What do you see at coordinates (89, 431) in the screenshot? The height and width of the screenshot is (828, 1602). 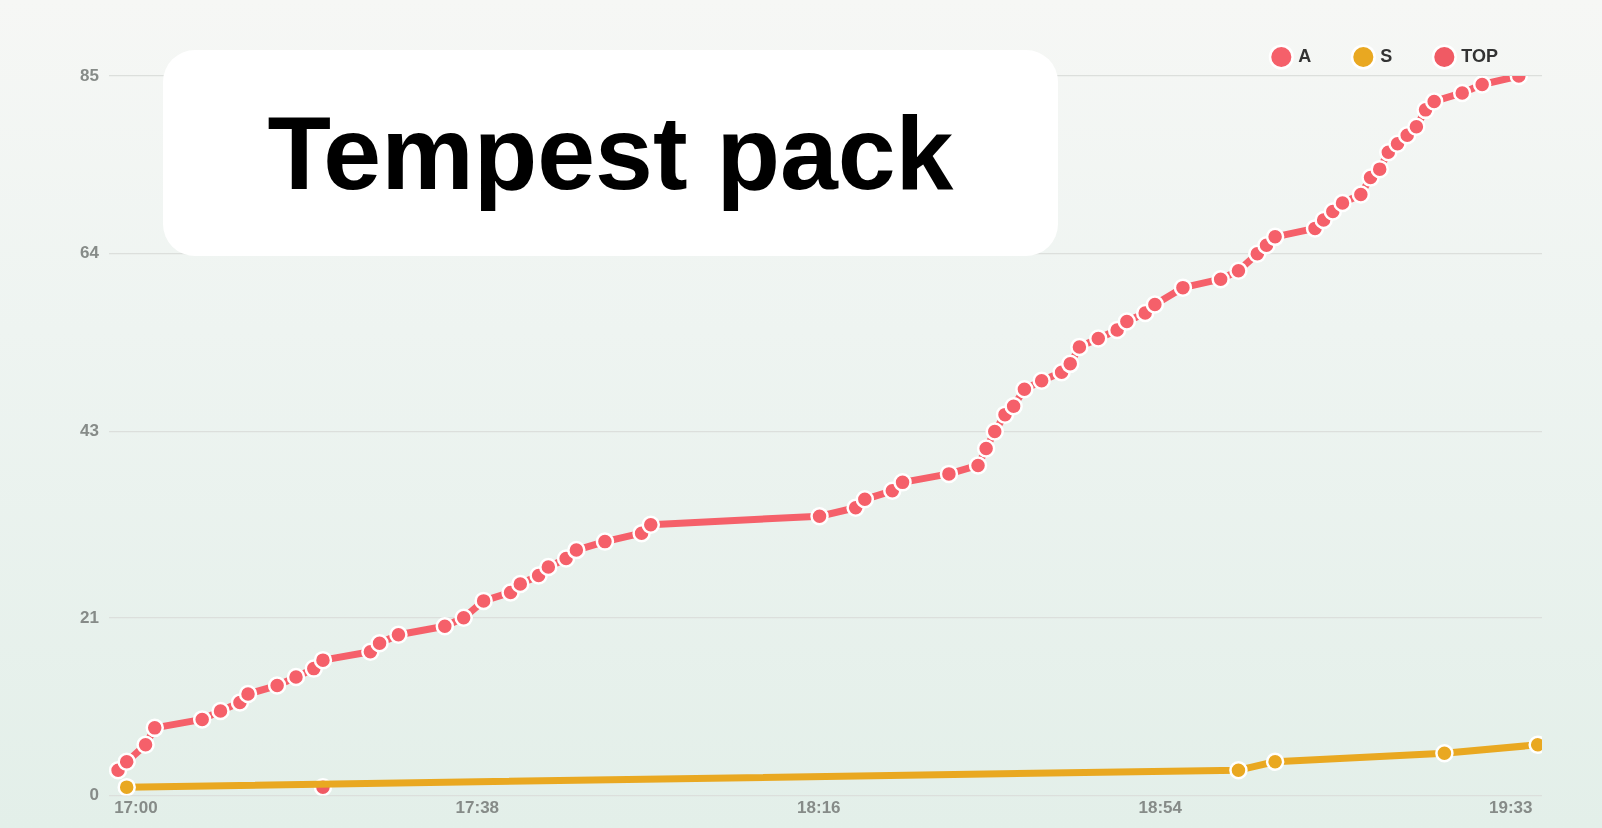 I see `y-tick-label: 43` at bounding box center [89, 431].